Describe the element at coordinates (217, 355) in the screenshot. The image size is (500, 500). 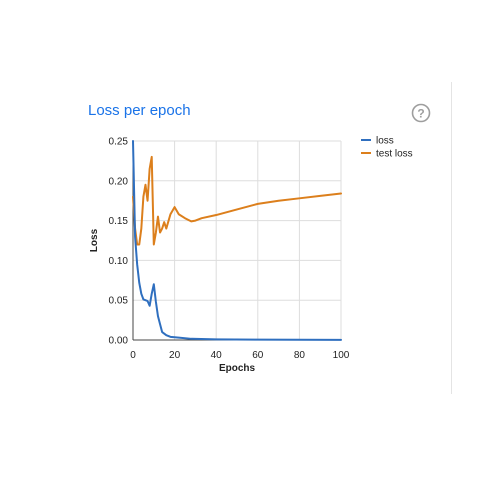
I see `x-tick-label: 40` at that location.